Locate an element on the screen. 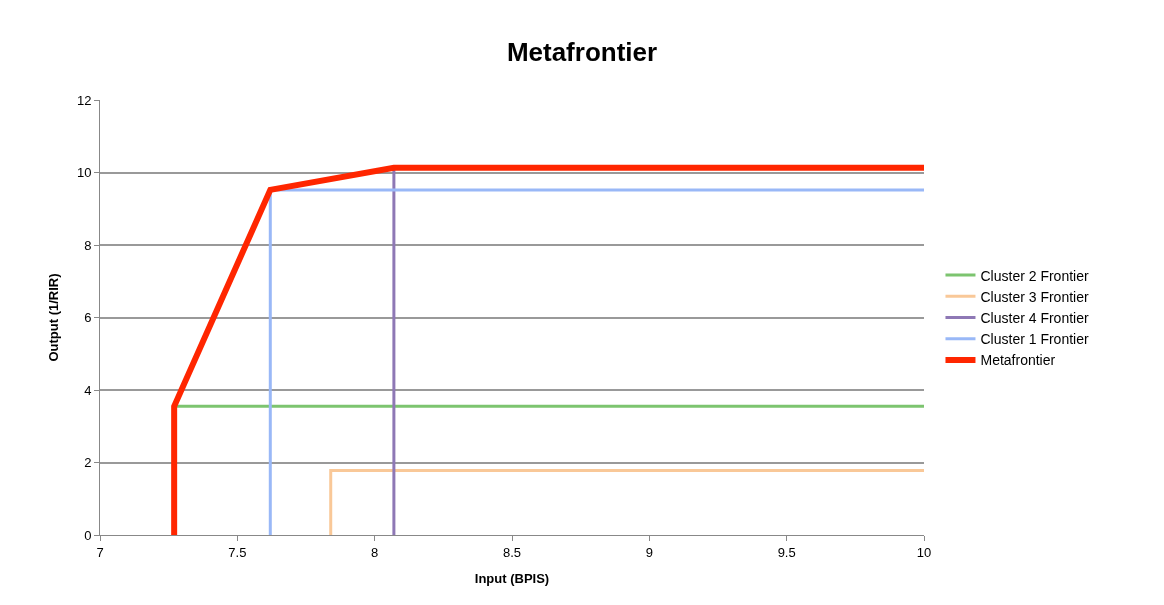 The image size is (1164, 605). y-axis-title: Output (1/RIR) is located at coordinates (53, 317).